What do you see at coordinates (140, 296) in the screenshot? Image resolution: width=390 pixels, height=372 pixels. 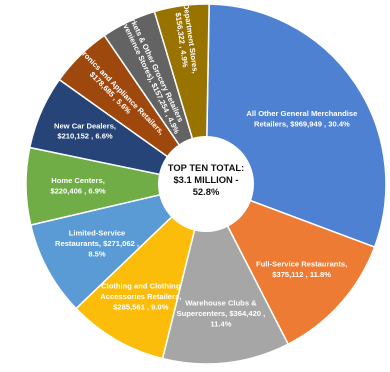 I see `slice-label-3-line-1: Accessories Retailers,` at bounding box center [140, 296].